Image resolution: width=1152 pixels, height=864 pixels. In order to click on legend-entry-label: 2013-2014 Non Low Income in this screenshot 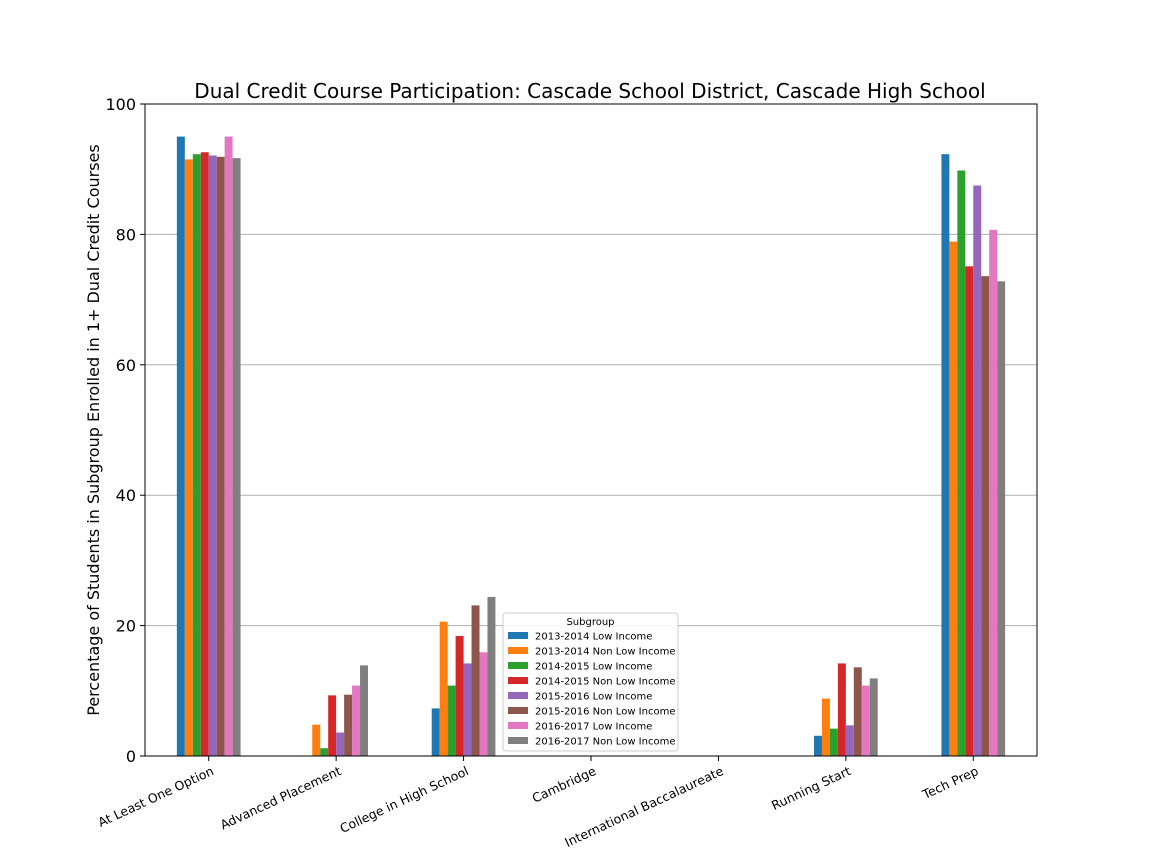, I will do `click(605, 652)`.